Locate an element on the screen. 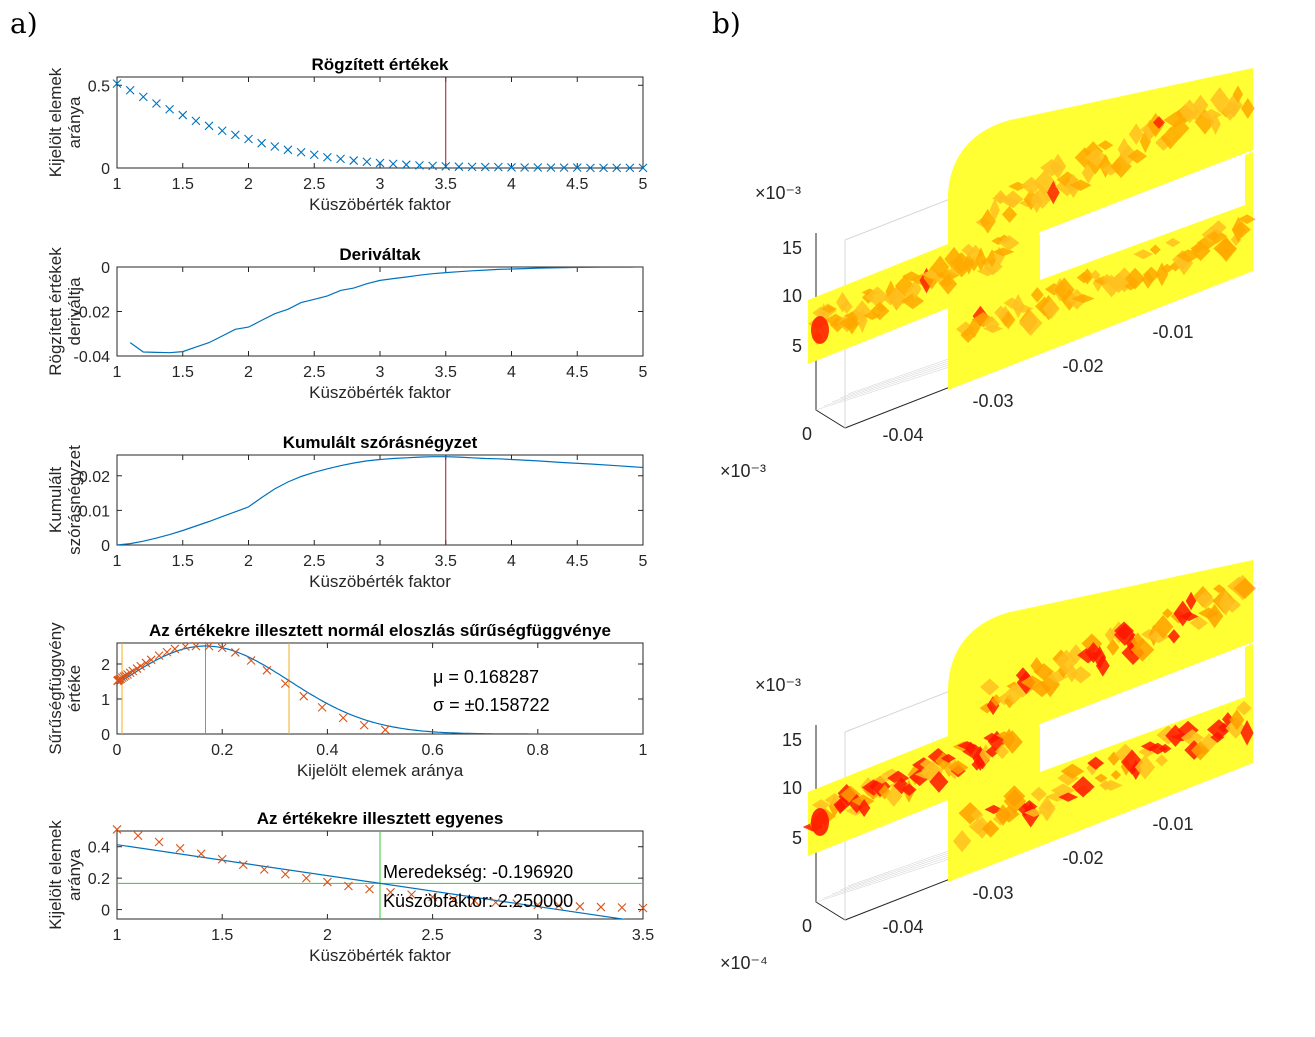 This screenshot has height=1037, width=1315. x-tick-label: 4.5 is located at coordinates (577, 372).